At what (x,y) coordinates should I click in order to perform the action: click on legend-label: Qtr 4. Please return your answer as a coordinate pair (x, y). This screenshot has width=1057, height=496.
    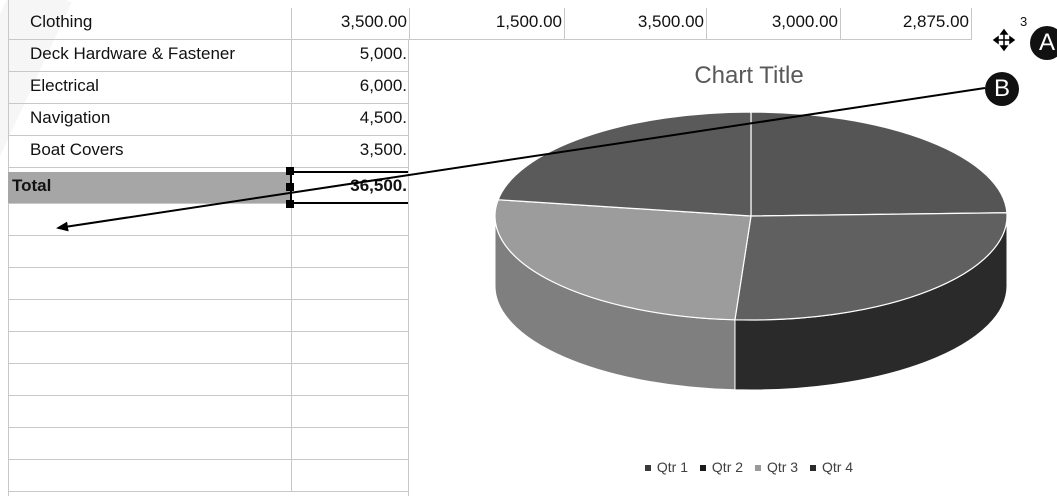
    Looking at the image, I should click on (837, 467).